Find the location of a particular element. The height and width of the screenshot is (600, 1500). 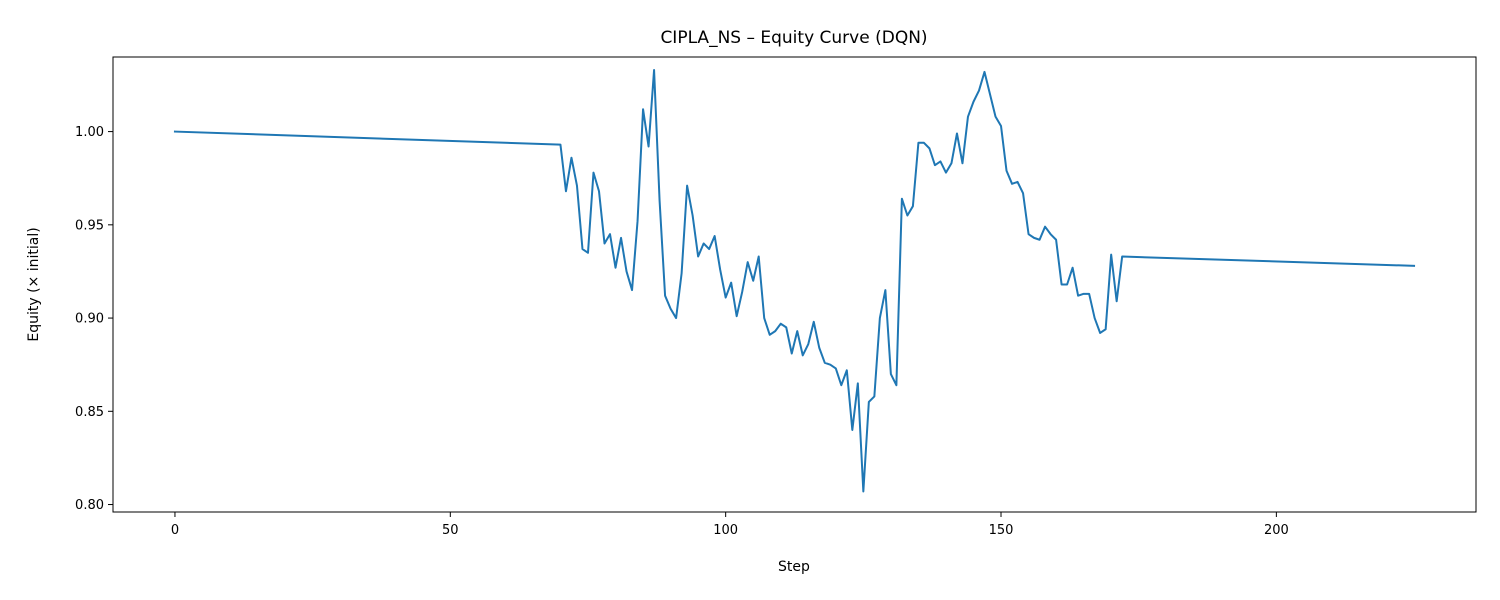

y-tick-label: 0.90 is located at coordinates (89, 319).